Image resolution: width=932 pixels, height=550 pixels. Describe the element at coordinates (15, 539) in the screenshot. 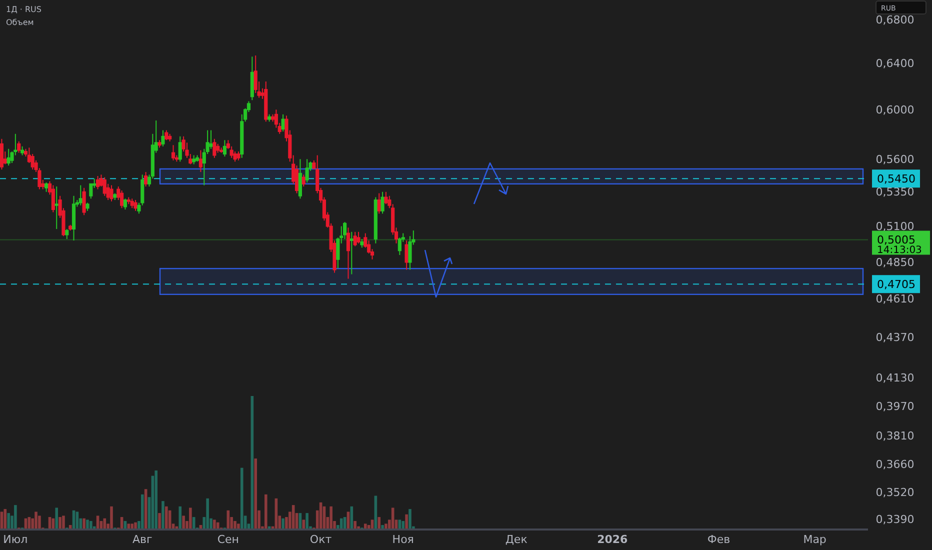

I see `x-tick-label: Июл` at that location.